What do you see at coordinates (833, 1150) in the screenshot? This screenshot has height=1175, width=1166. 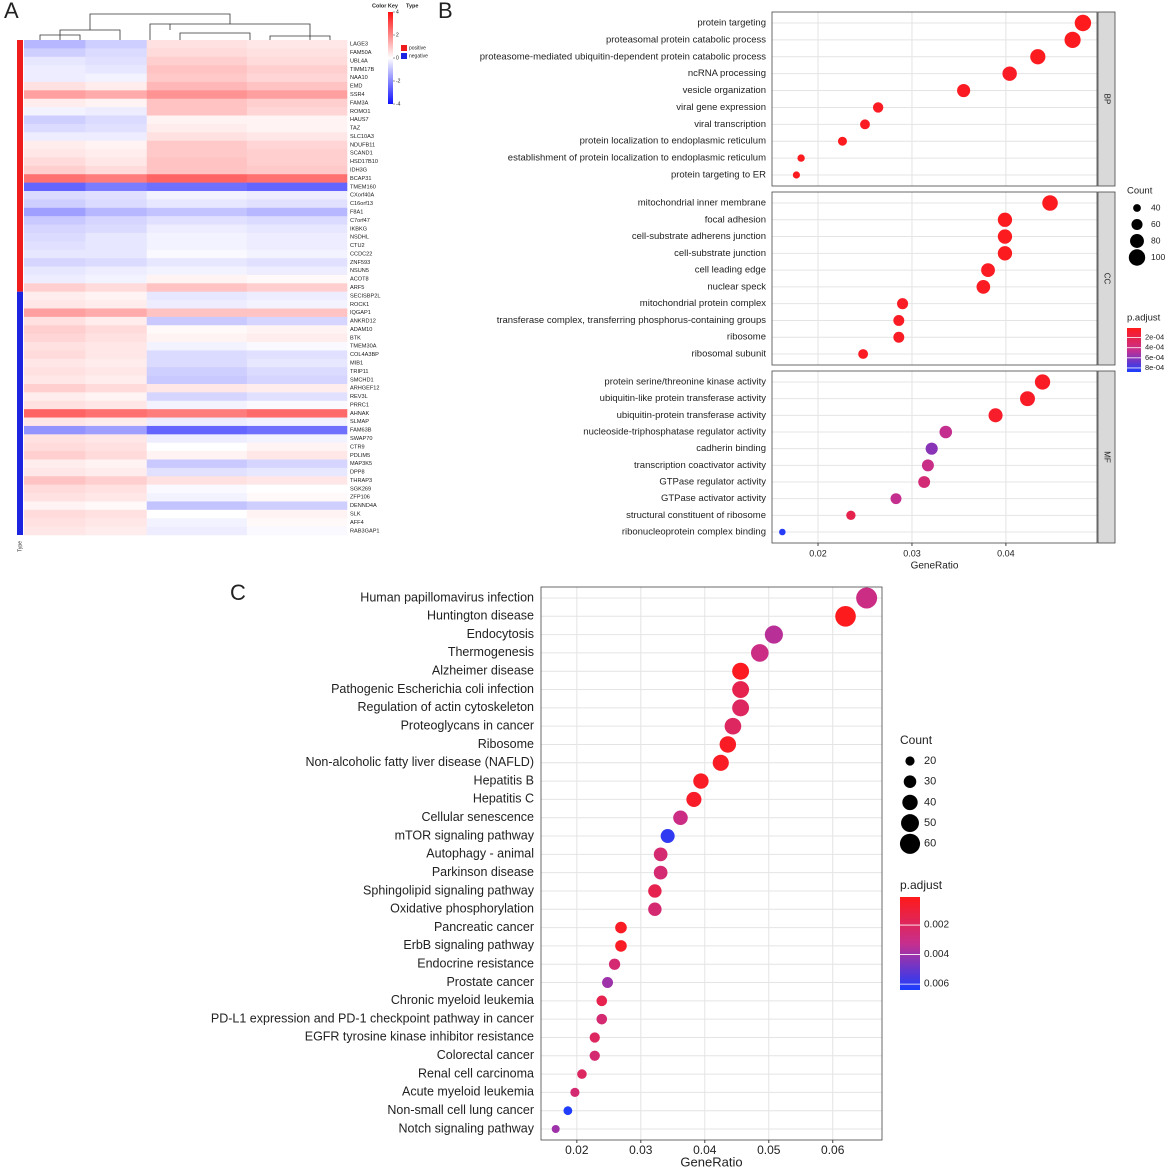 I see `x-tick-label: 0.06` at bounding box center [833, 1150].